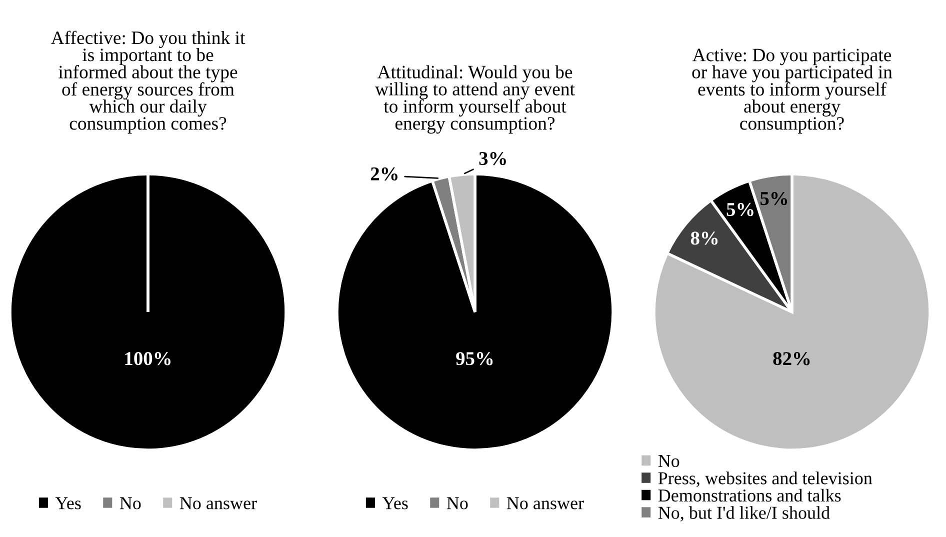  Describe the element at coordinates (792, 91) in the screenshot. I see `chart-title: Active: Do you participate or have you participated in events to inform yourself about energy consumption?` at that location.